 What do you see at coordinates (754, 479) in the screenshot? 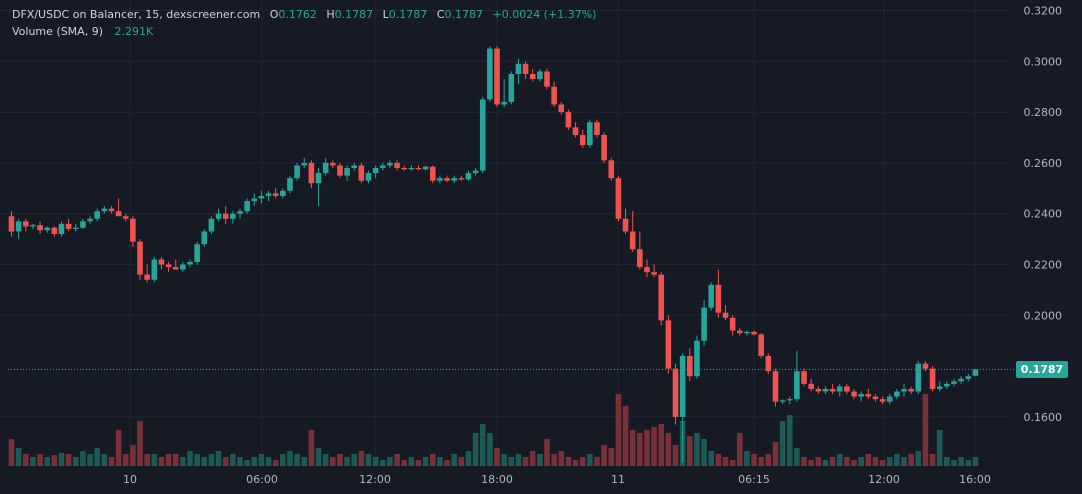
I see `time-tick-label: 06:15` at bounding box center [754, 479].